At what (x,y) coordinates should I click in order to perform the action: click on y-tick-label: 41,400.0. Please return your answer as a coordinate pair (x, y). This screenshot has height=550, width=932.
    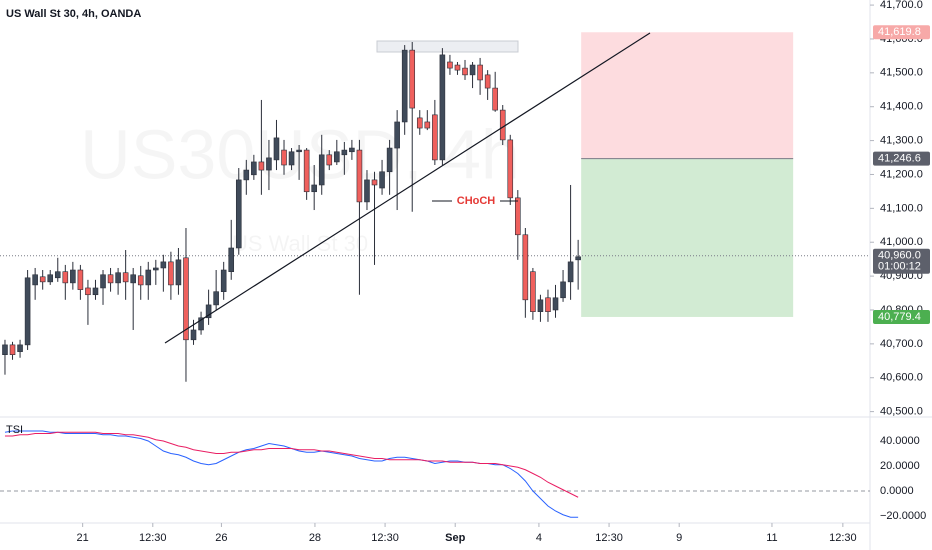
    Looking at the image, I should click on (901, 107).